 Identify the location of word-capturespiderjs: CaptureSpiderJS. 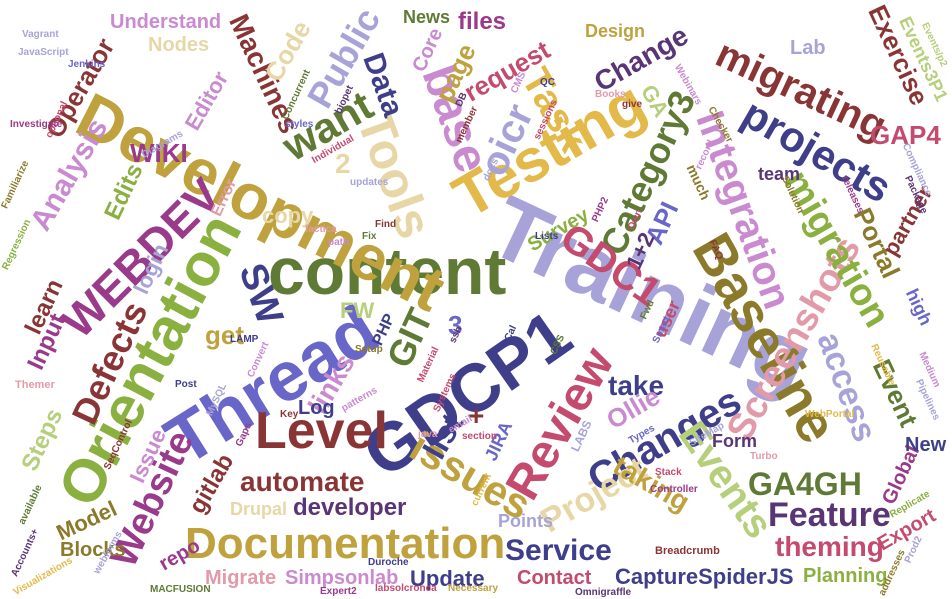
(704, 576).